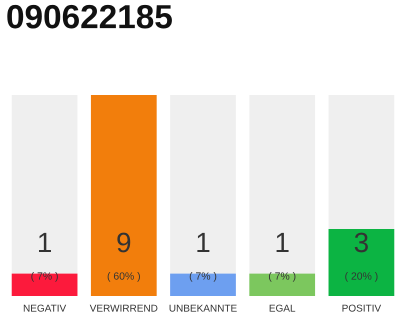 This screenshot has height=320, width=410. I want to click on x-tick-label: EGAL, so click(283, 308).